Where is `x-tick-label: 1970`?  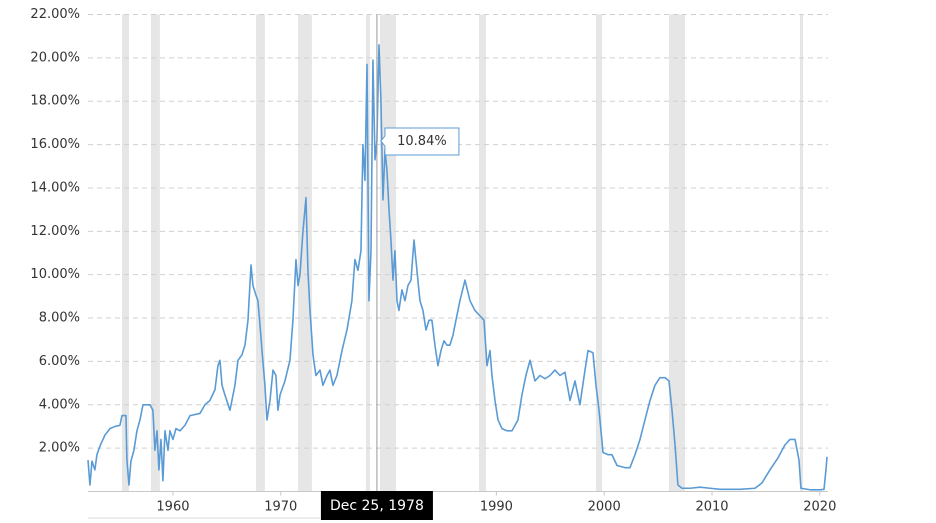
x-tick-label: 1970 is located at coordinates (280, 507).